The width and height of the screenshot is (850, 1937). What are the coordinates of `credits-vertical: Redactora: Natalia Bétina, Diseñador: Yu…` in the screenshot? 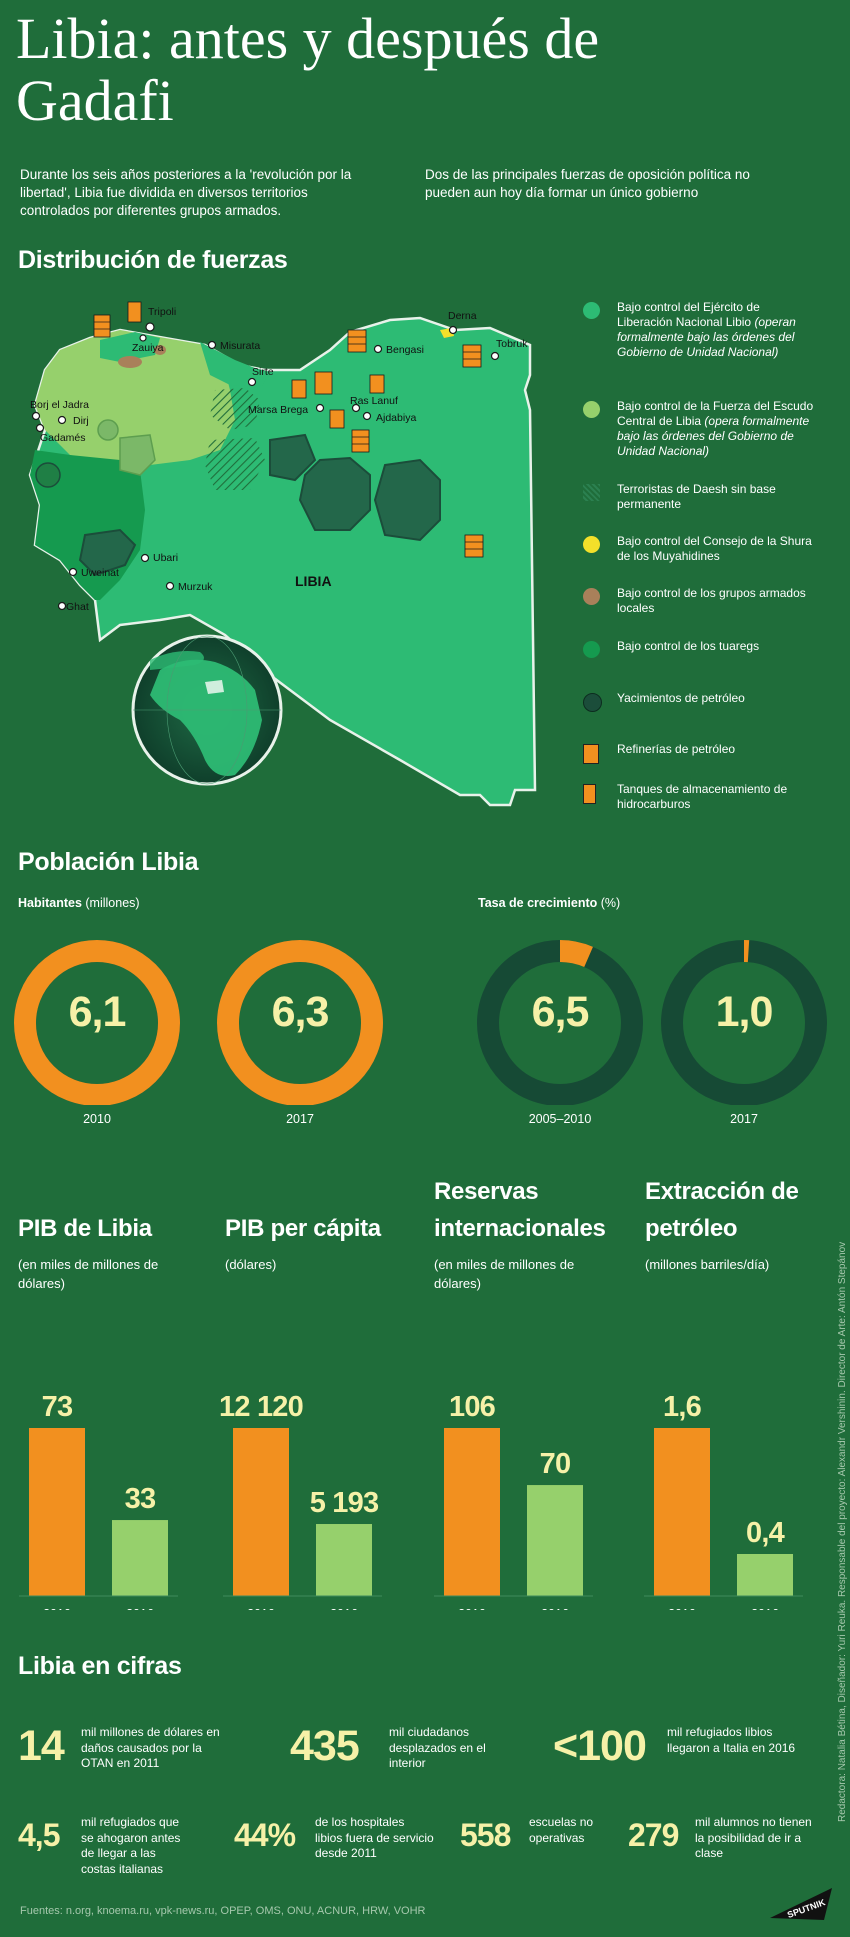 It's located at (842, 1531).